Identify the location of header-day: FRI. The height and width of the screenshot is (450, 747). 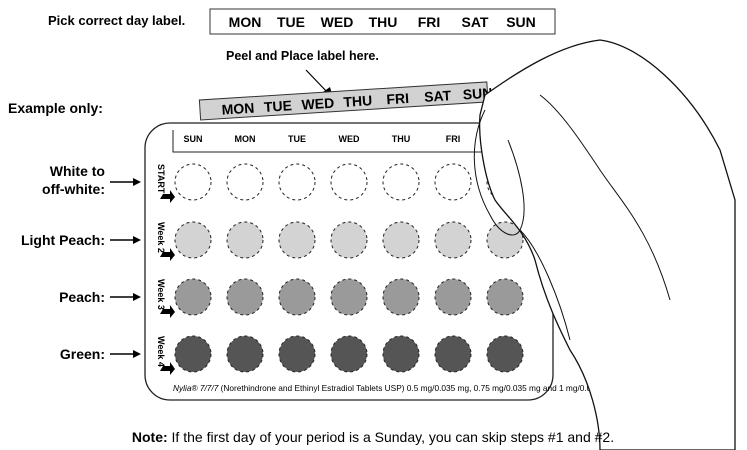
(453, 139).